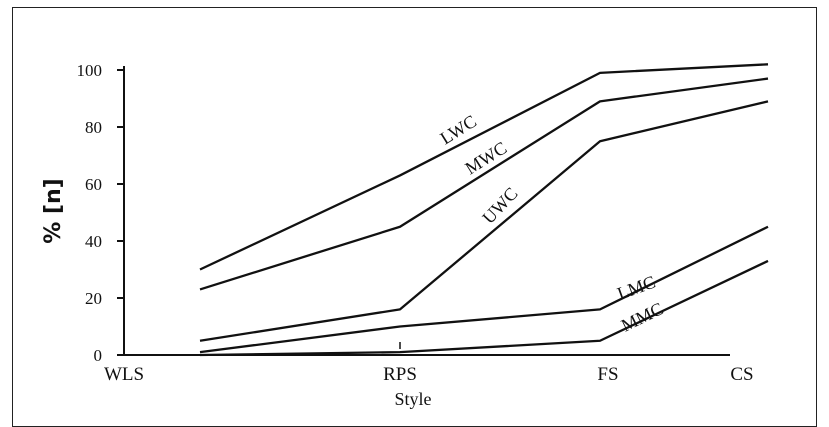 Image resolution: width=829 pixels, height=427 pixels. Describe the element at coordinates (98, 355) in the screenshot. I see `y-tick-label: 0` at that location.